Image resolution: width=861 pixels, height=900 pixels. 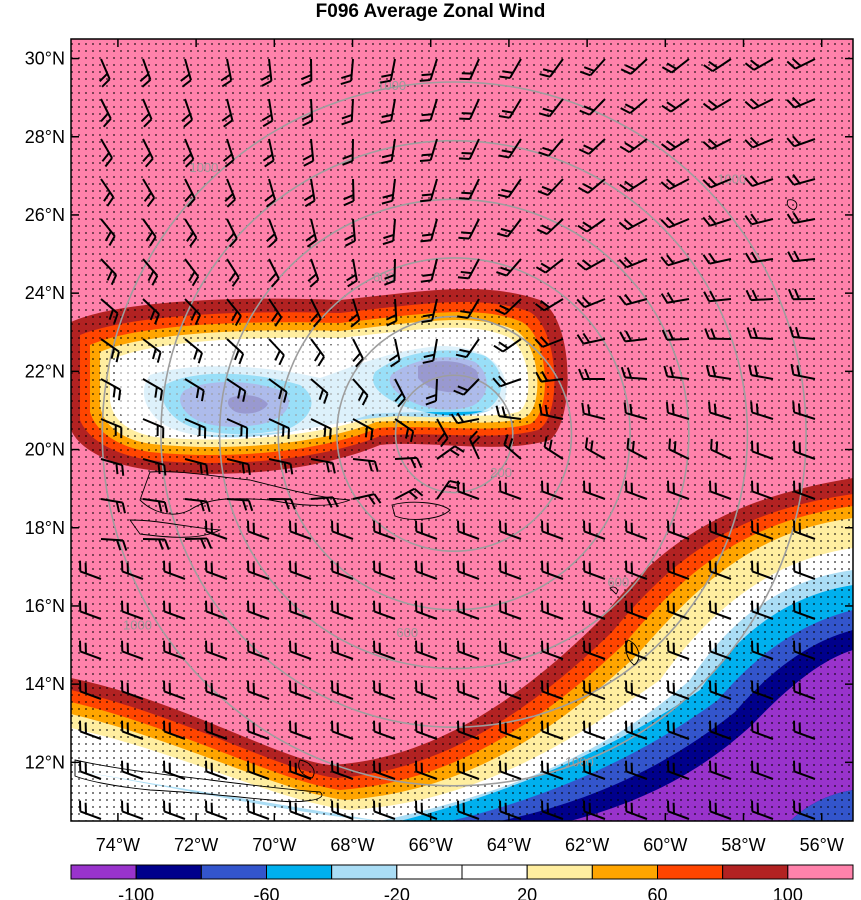 I want to click on range-ring, so click(x=454, y=434).